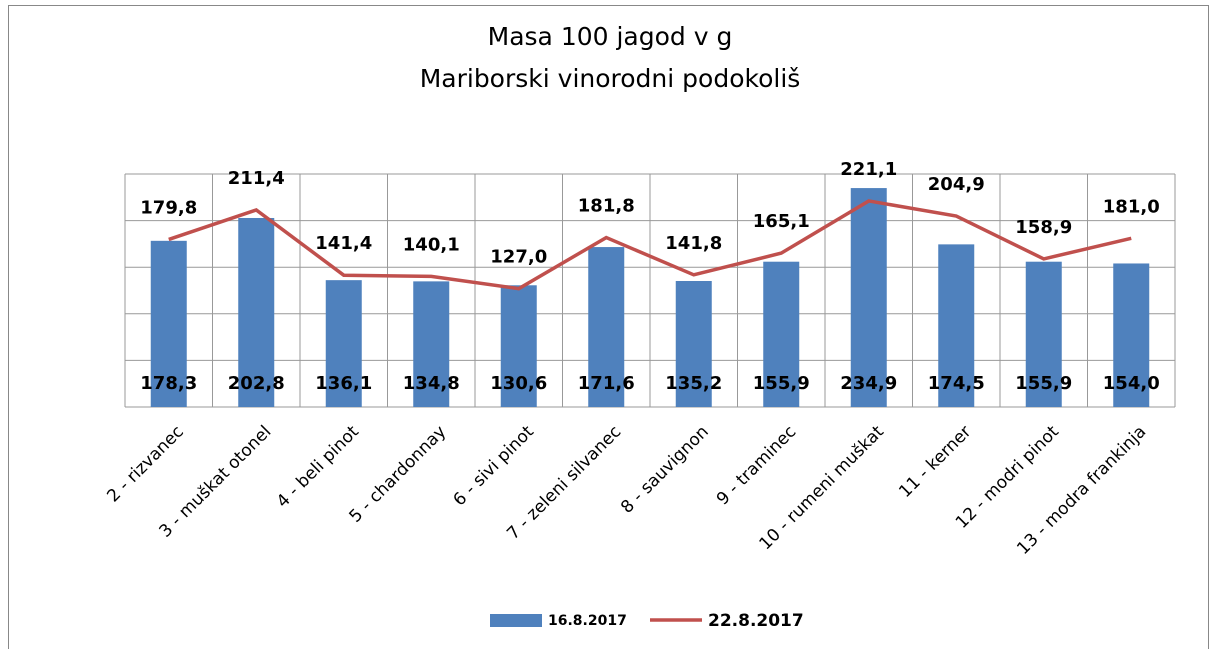 The width and height of the screenshot is (1210, 649). I want to click on line-value-label: 165,1, so click(781, 221).